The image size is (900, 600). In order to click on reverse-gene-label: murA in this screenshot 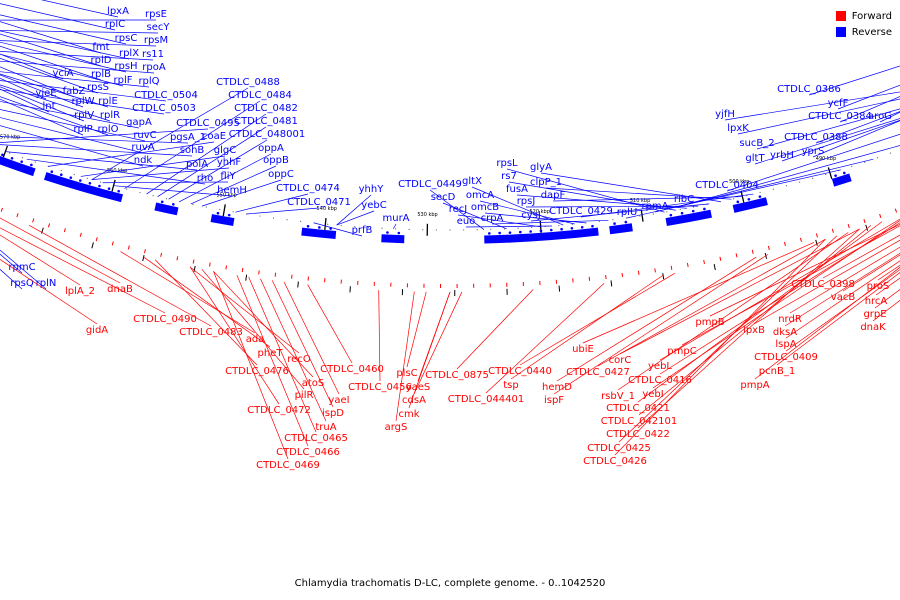, I will do `click(395, 218)`.